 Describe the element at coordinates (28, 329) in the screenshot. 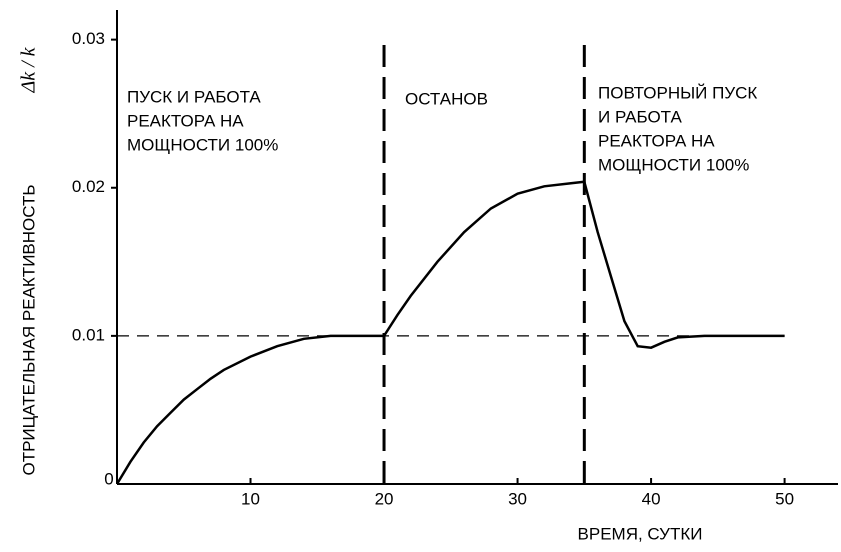

I see `y-axis-label: ОТРИЦАТЕЛЬНАЯ РЕАКТИВНОСТЬ` at that location.